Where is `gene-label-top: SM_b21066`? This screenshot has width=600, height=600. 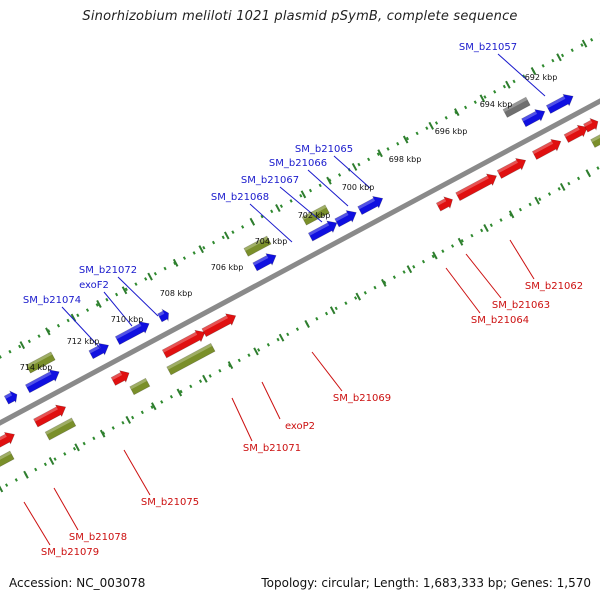 gene-label-top: SM_b21066 is located at coordinates (298, 163).